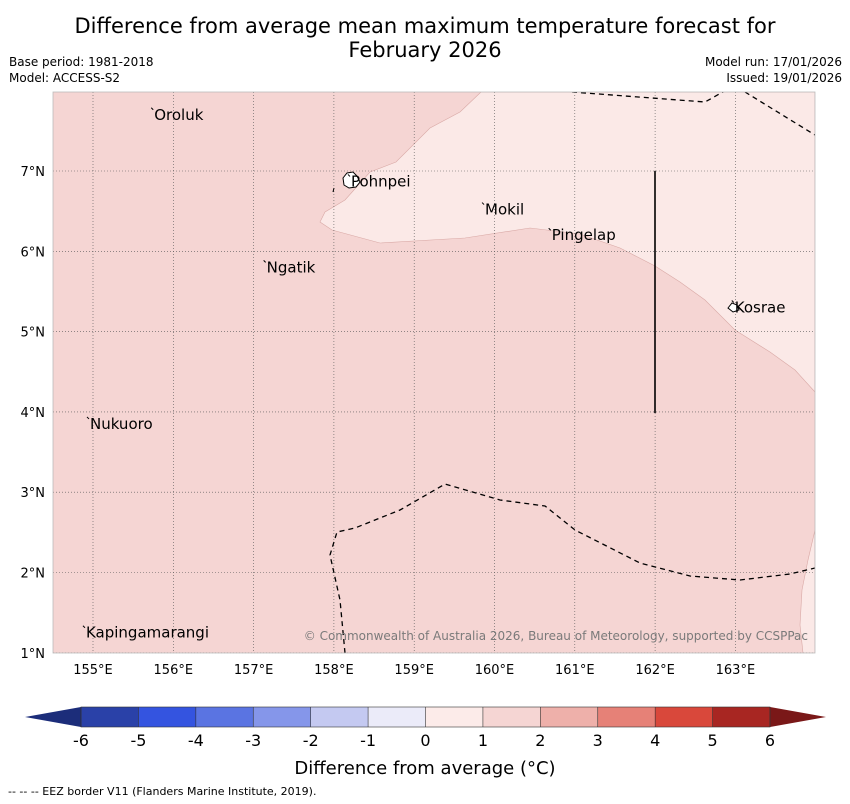 This screenshot has height=804, width=850. Describe the element at coordinates (693, 114) in the screenshot. I see `eez-border-north` at that location.